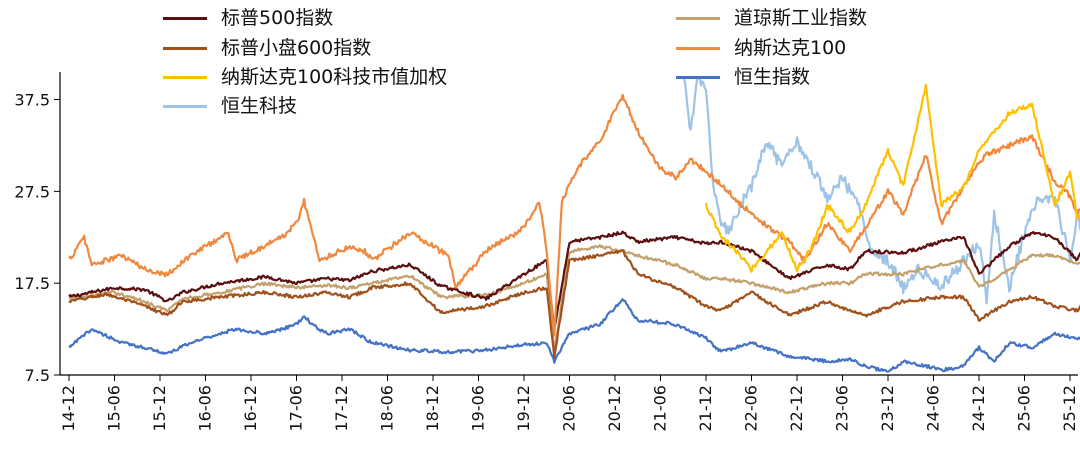  What do you see at coordinates (32, 100) in the screenshot?
I see `y-tick-label: 37.5` at bounding box center [32, 100].